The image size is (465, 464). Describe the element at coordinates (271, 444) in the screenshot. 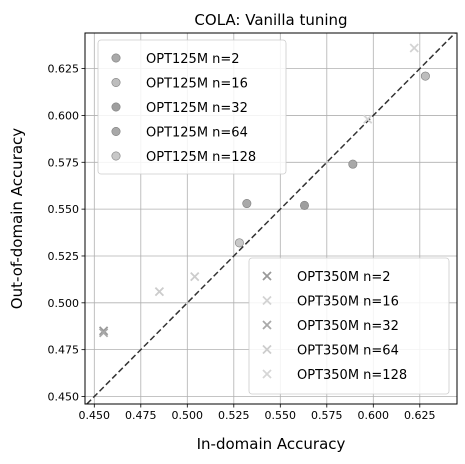

I see `x-axis-label: In-domain Accuracy` at that location.